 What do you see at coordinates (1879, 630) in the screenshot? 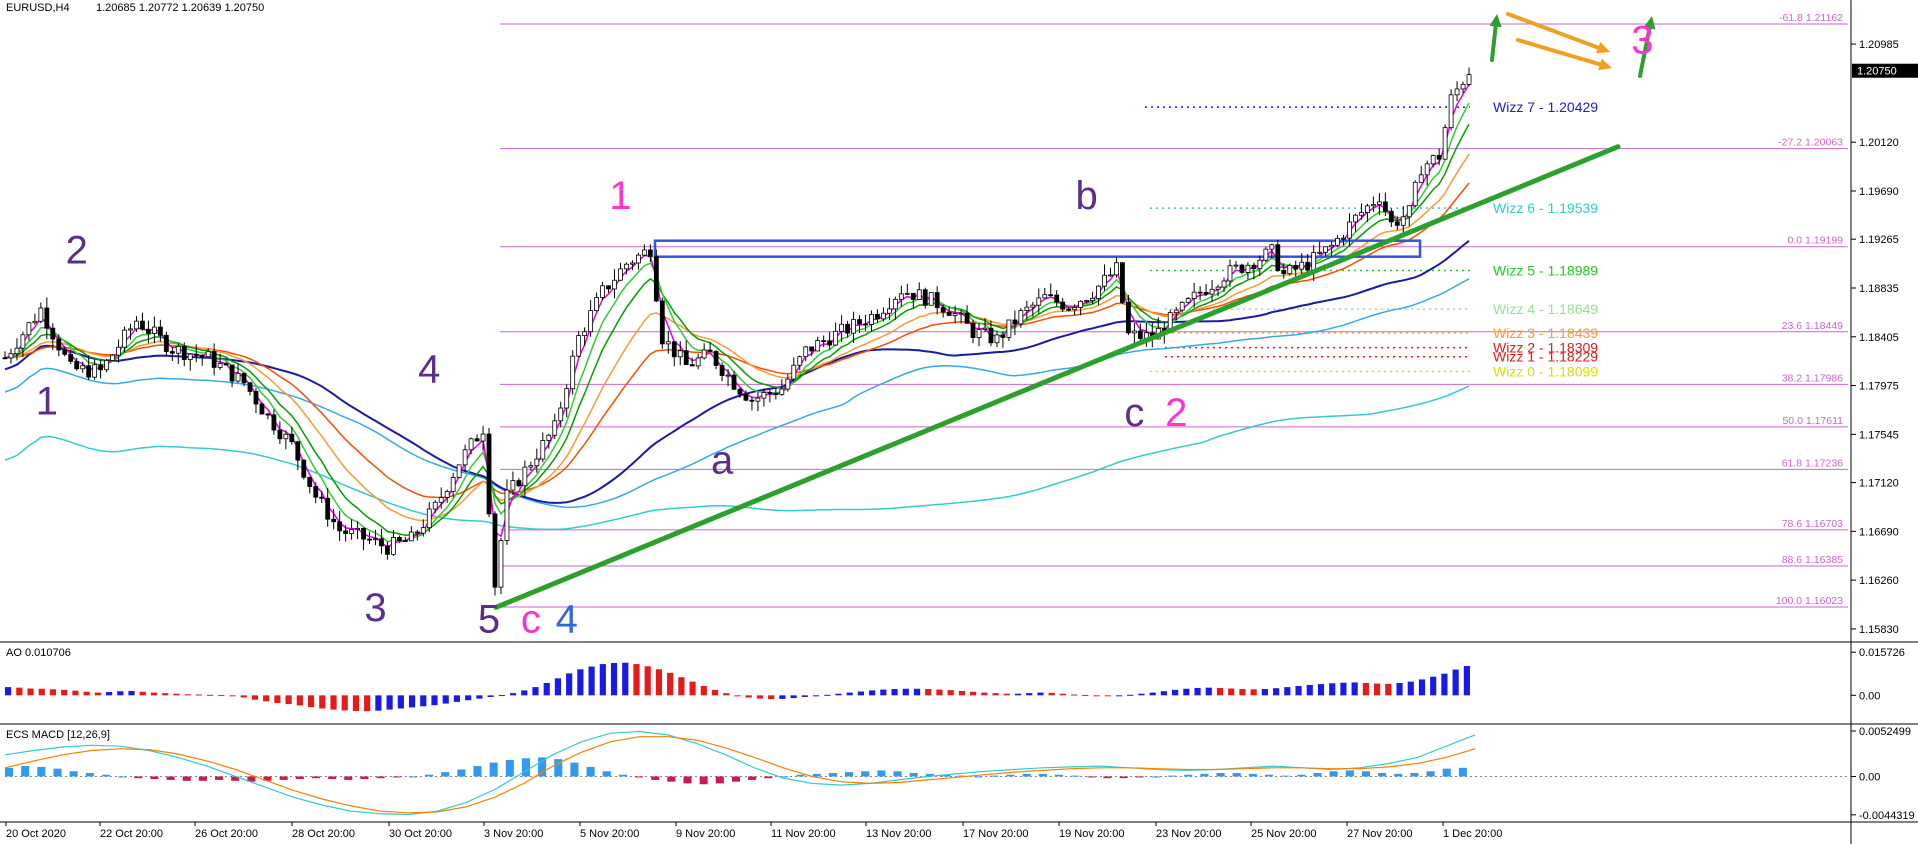
I see `price-tick-label: 1.15830` at bounding box center [1879, 630].